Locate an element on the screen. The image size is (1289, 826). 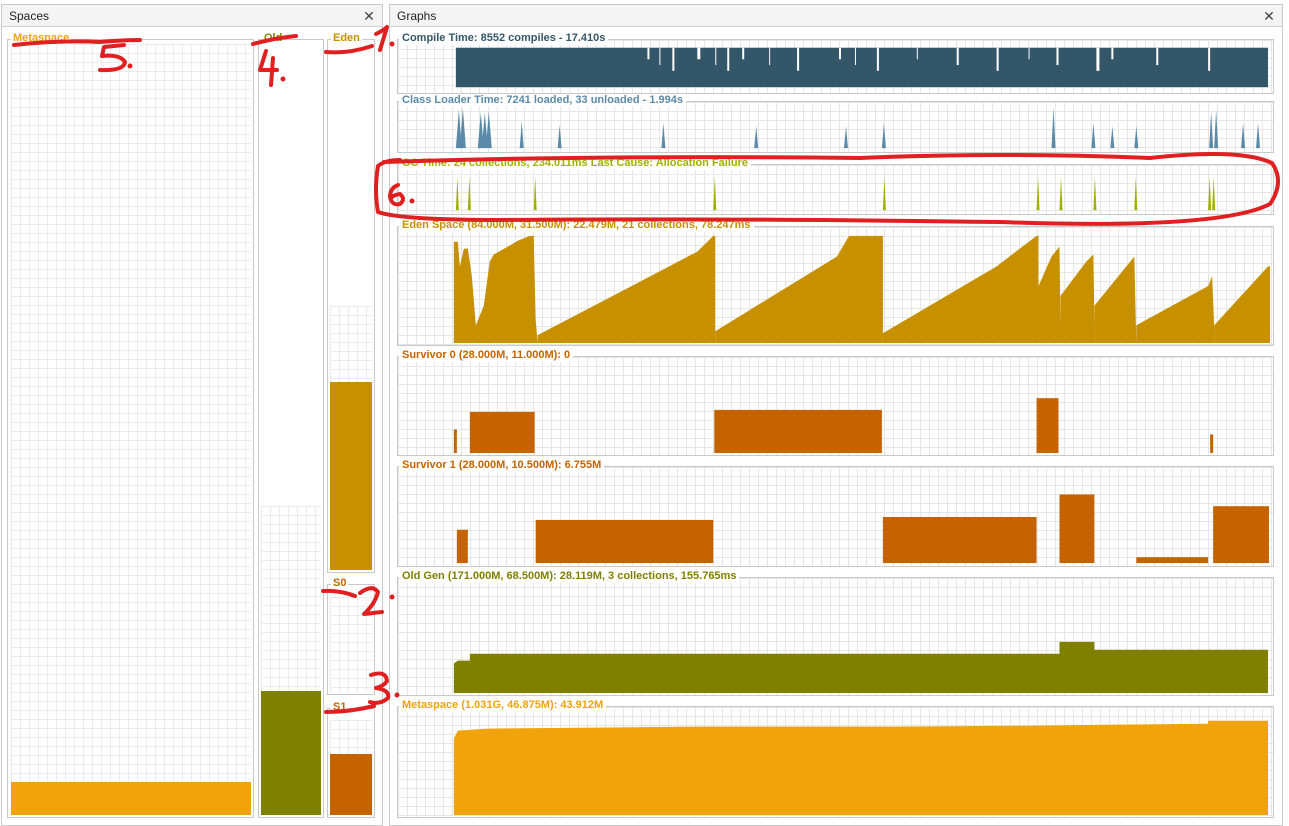
old-gen-graph is located at coordinates (835, 636).